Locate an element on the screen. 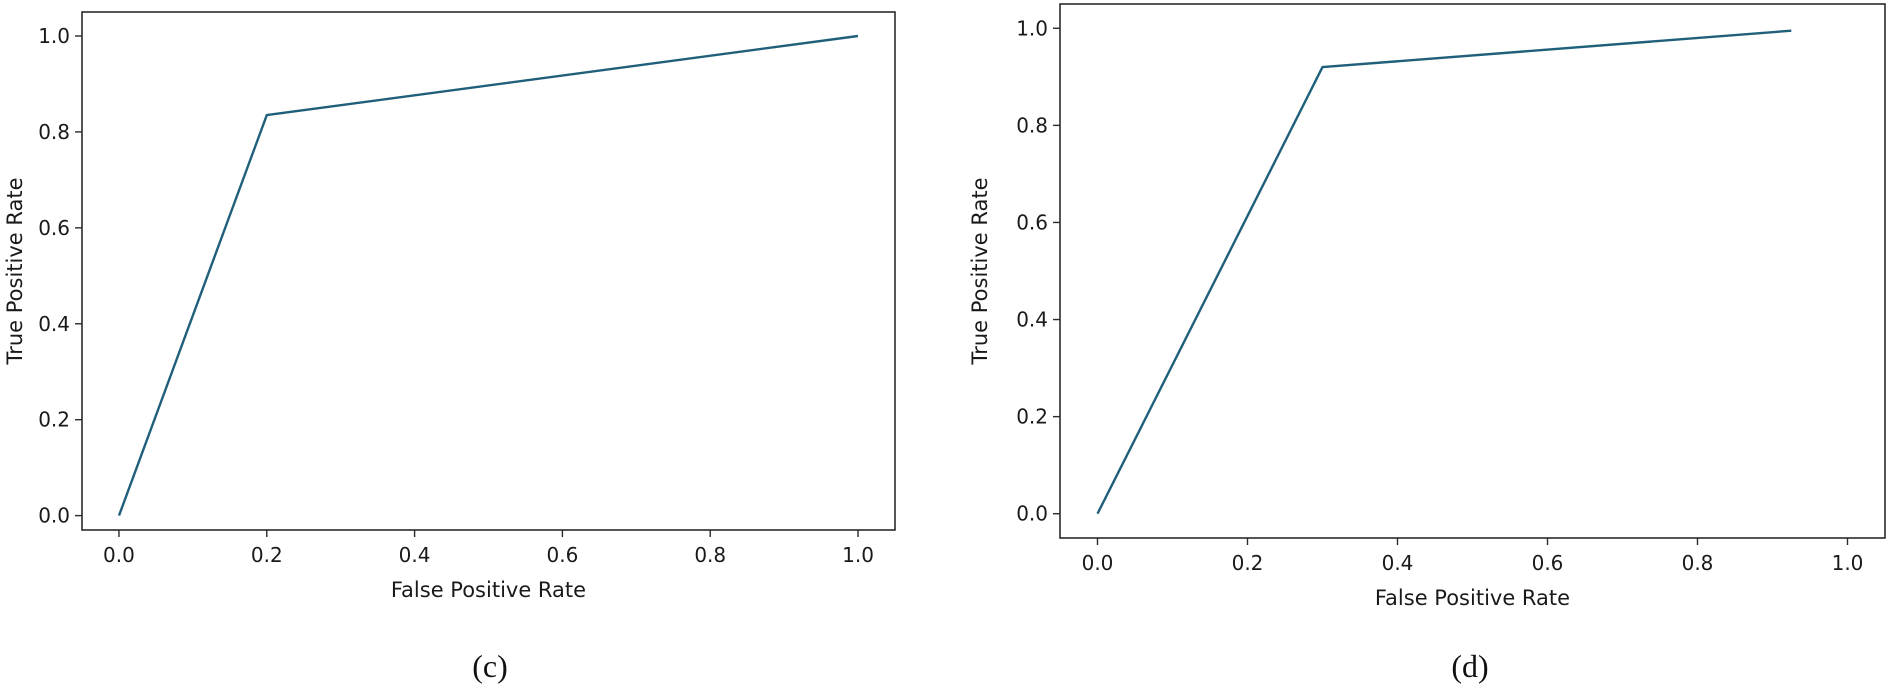  y-tick-label-d-3: 0.6 is located at coordinates (1032, 222).